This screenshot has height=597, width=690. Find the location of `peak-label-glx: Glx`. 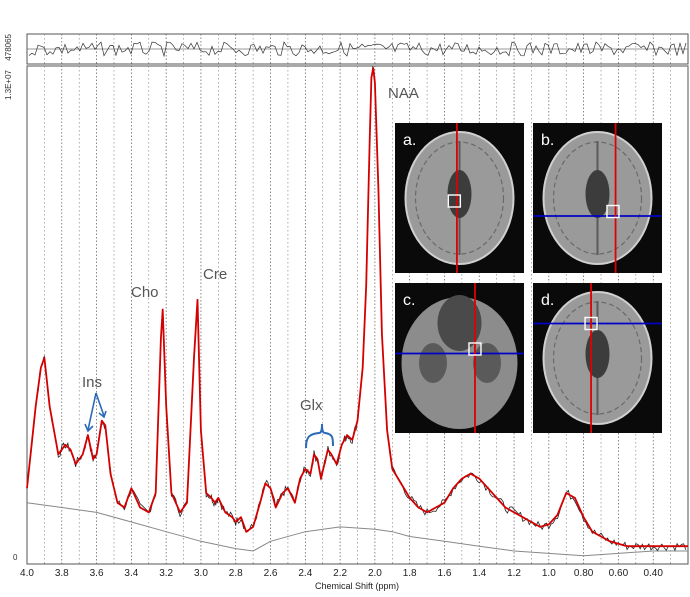

peak-label-glx: Glx is located at coordinates (311, 405).